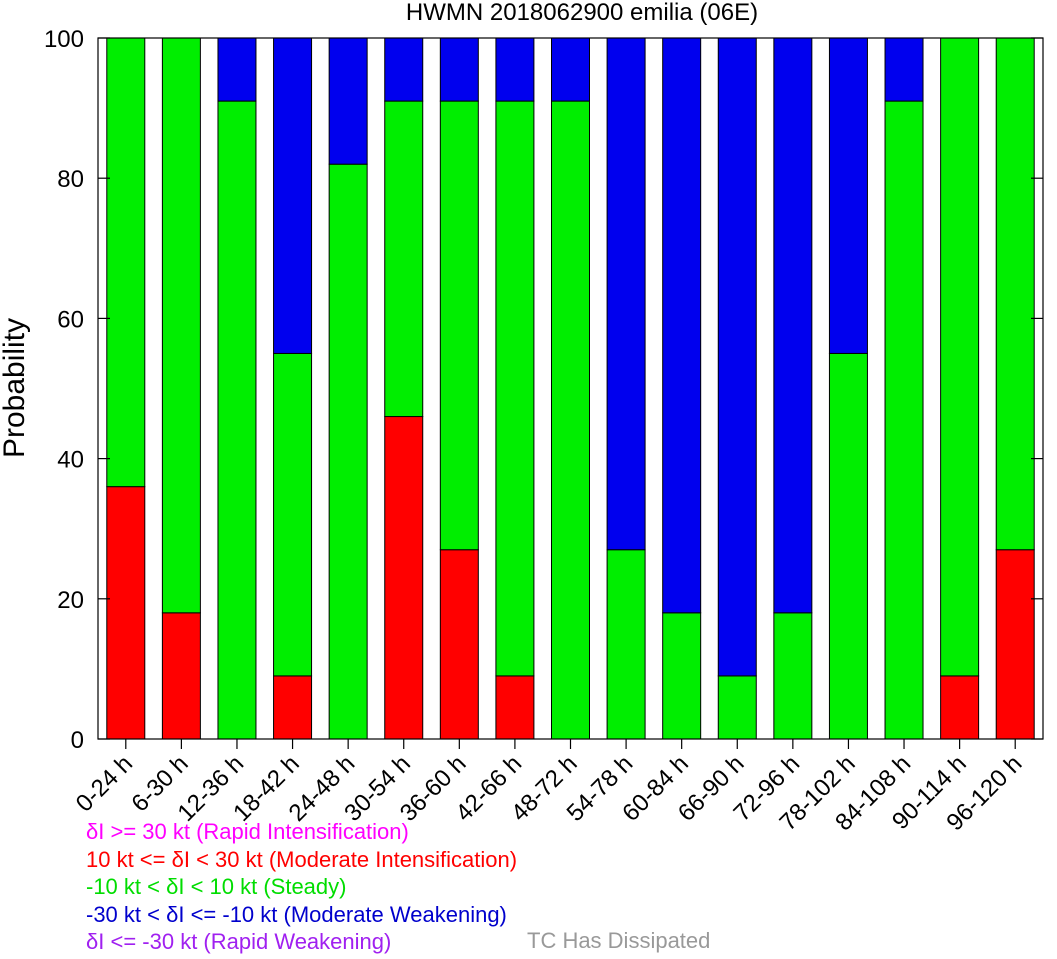  I want to click on legend-entry-4: δI <= -30 kt (Rapid Weakening), so click(239, 941).